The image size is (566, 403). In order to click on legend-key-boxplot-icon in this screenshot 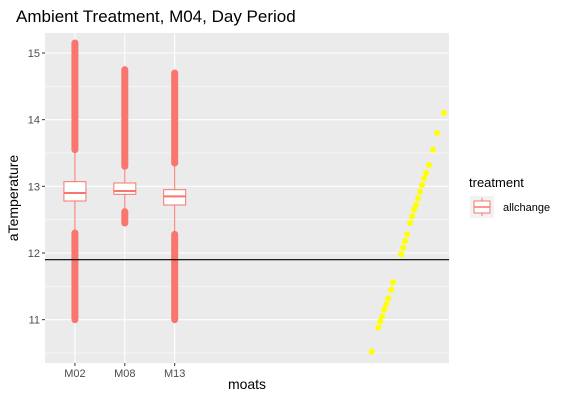, I will do `click(482, 207)`.